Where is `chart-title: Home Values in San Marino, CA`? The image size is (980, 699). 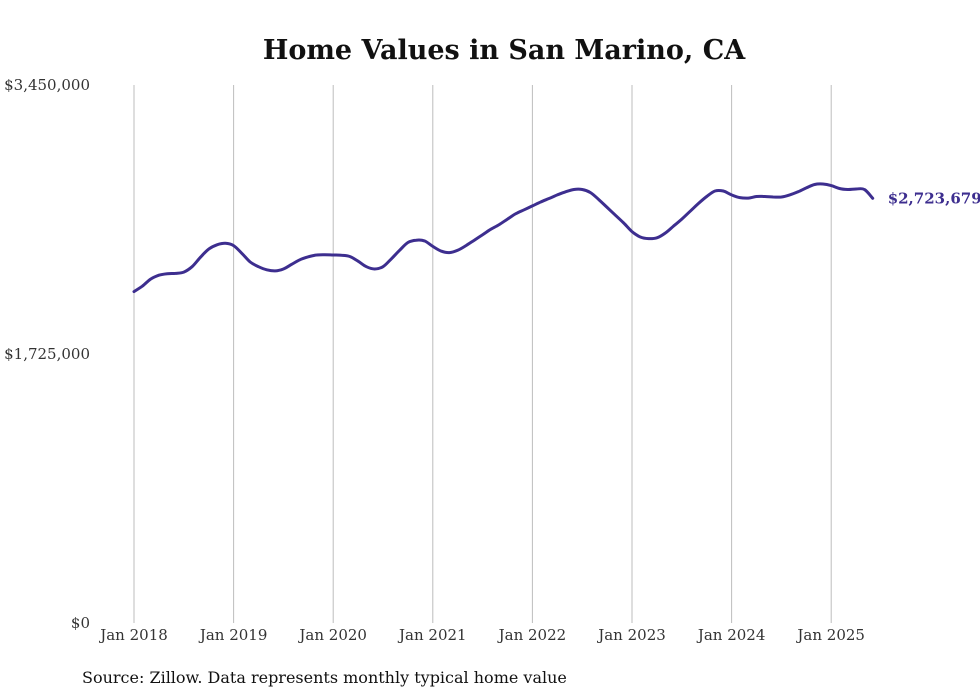 chart-title: Home Values in San Marino, CA is located at coordinates (504, 50).